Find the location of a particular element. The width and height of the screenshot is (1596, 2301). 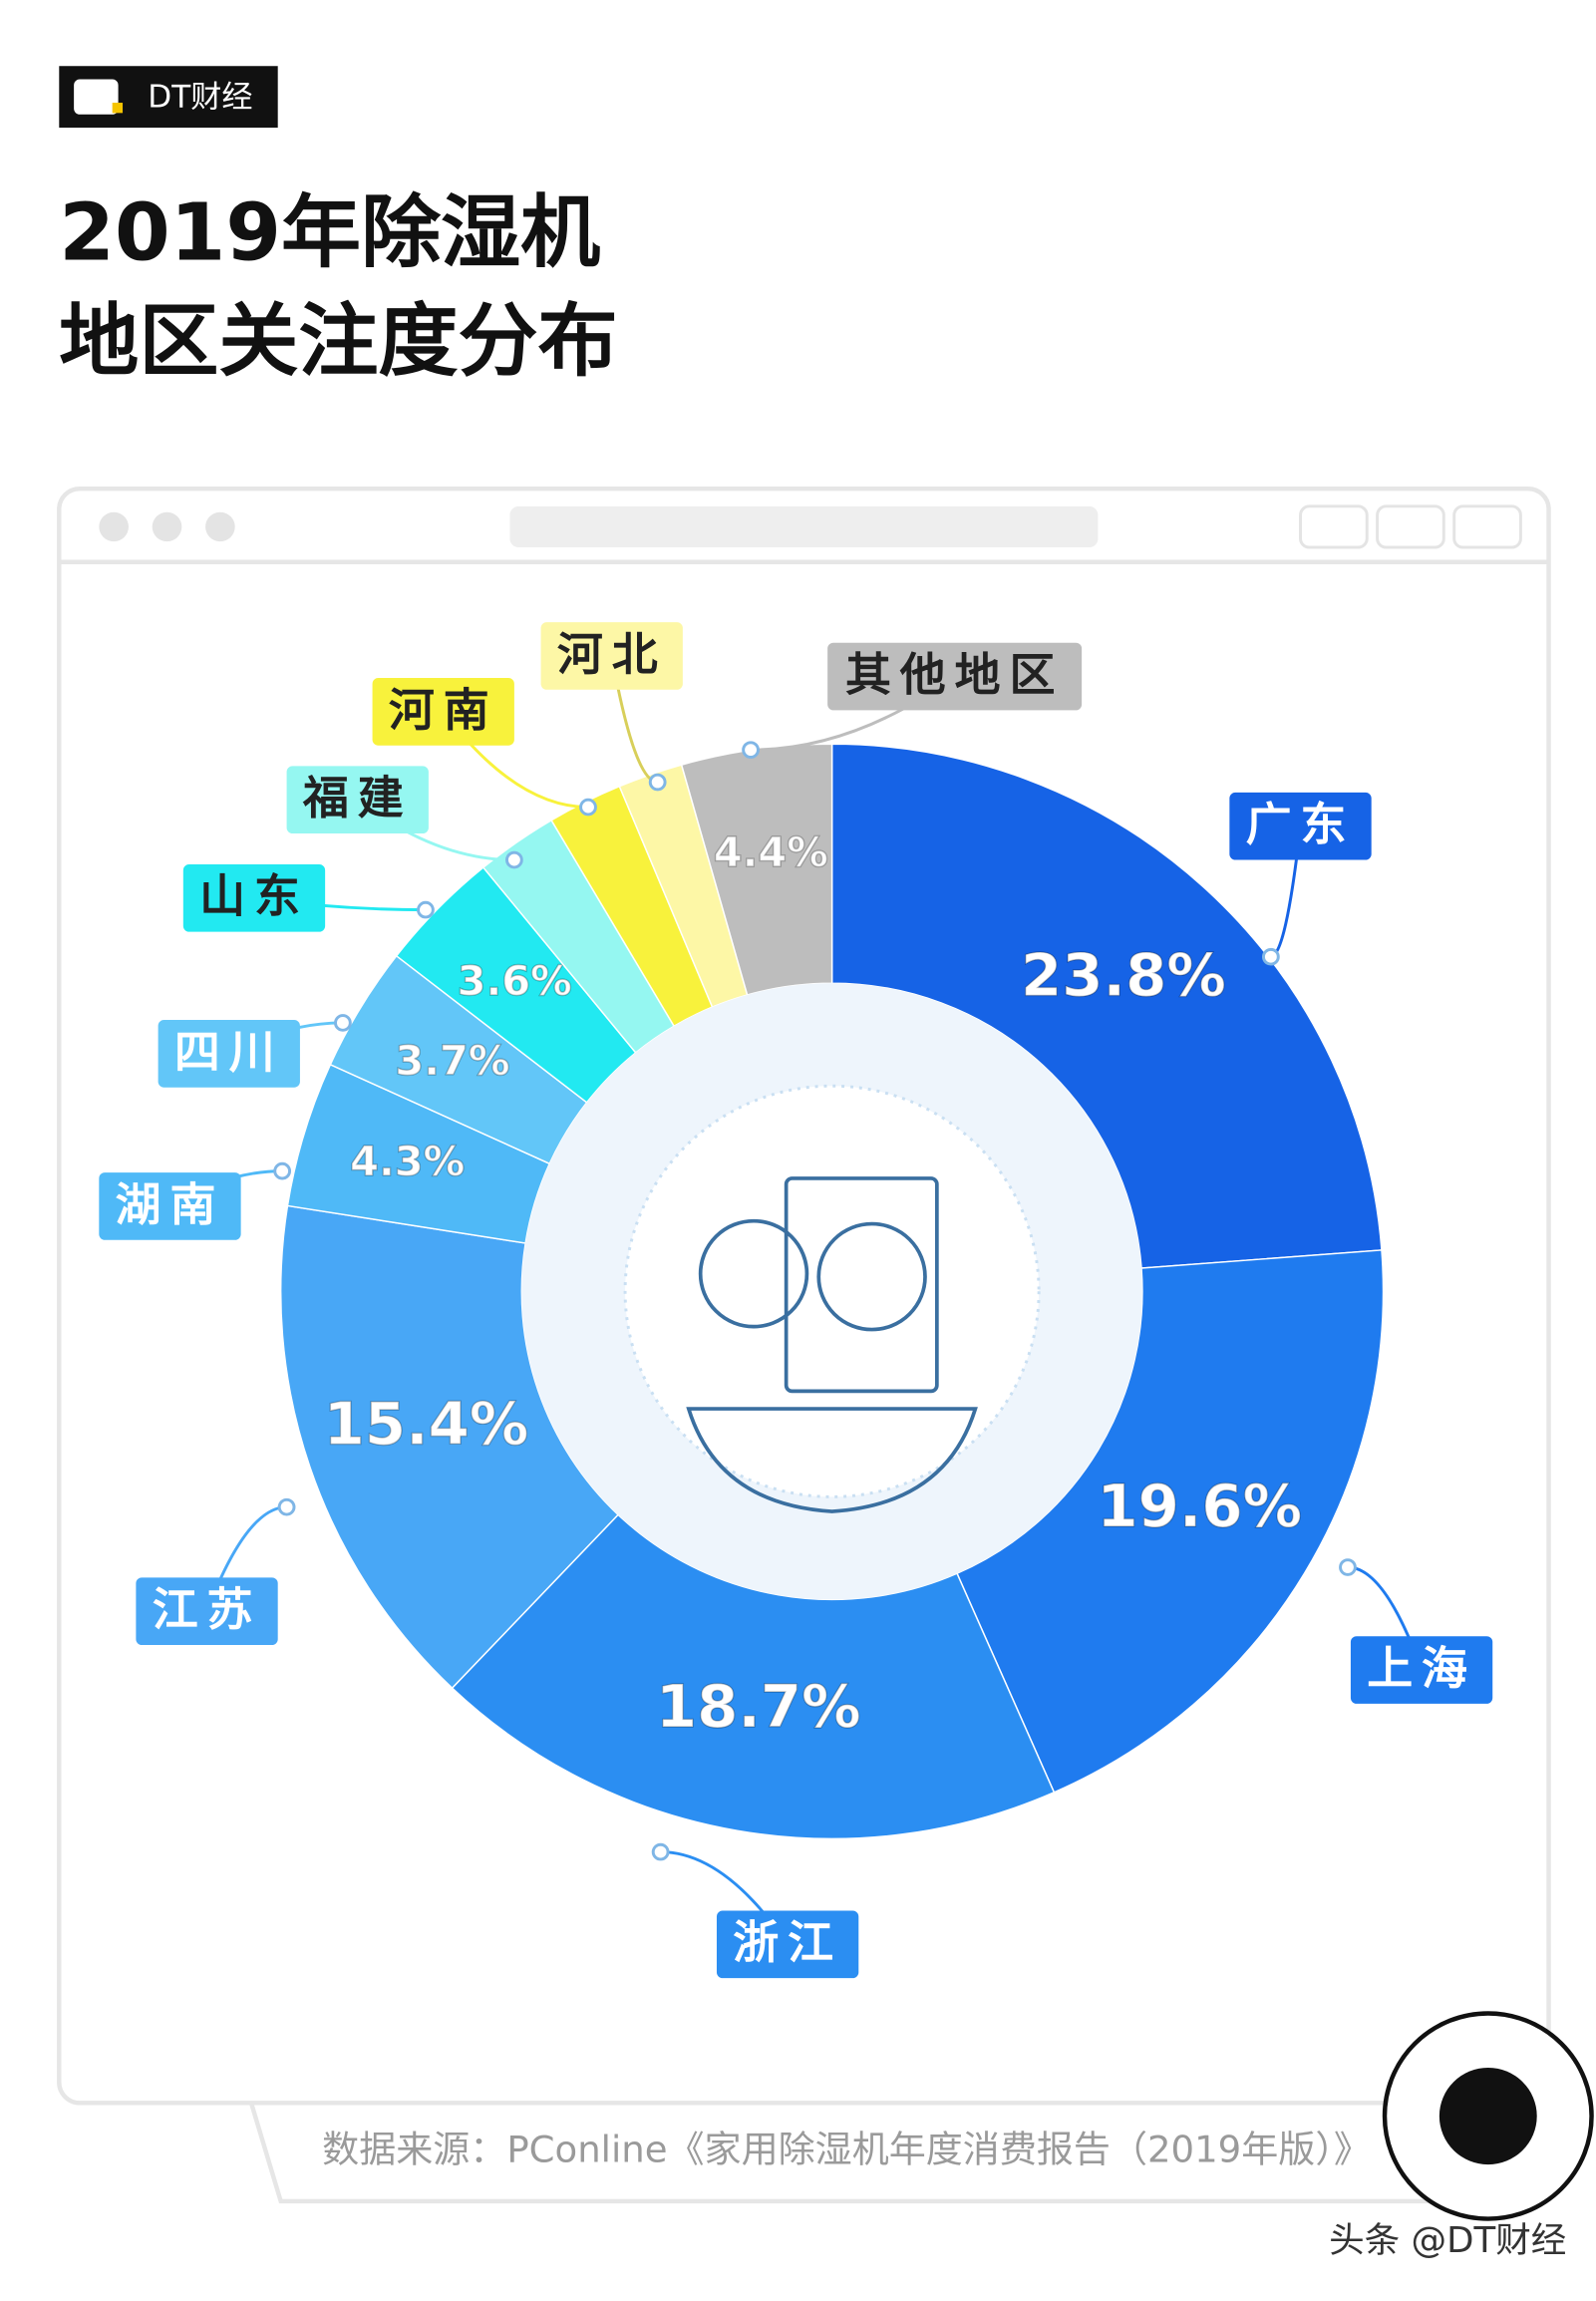

category-label: 上海 is located at coordinates (1421, 1668).